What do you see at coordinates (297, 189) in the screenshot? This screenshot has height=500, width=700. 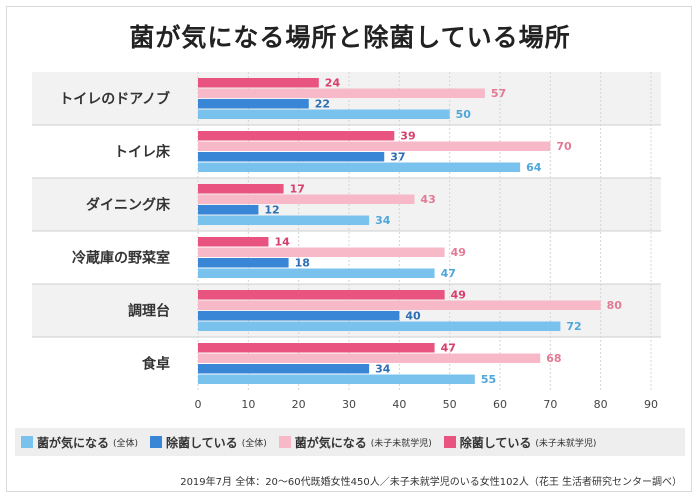 I see `data-label: 17` at bounding box center [297, 189].